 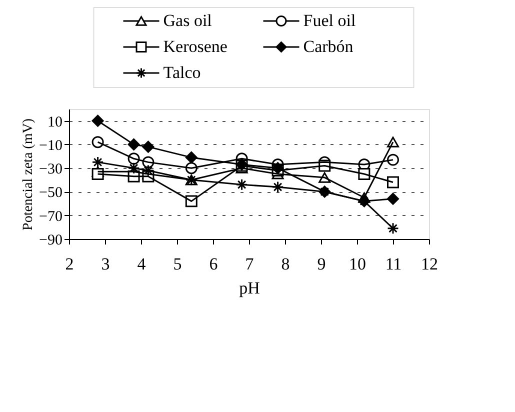 I want to click on x-tick-label: 9, so click(x=321, y=264).